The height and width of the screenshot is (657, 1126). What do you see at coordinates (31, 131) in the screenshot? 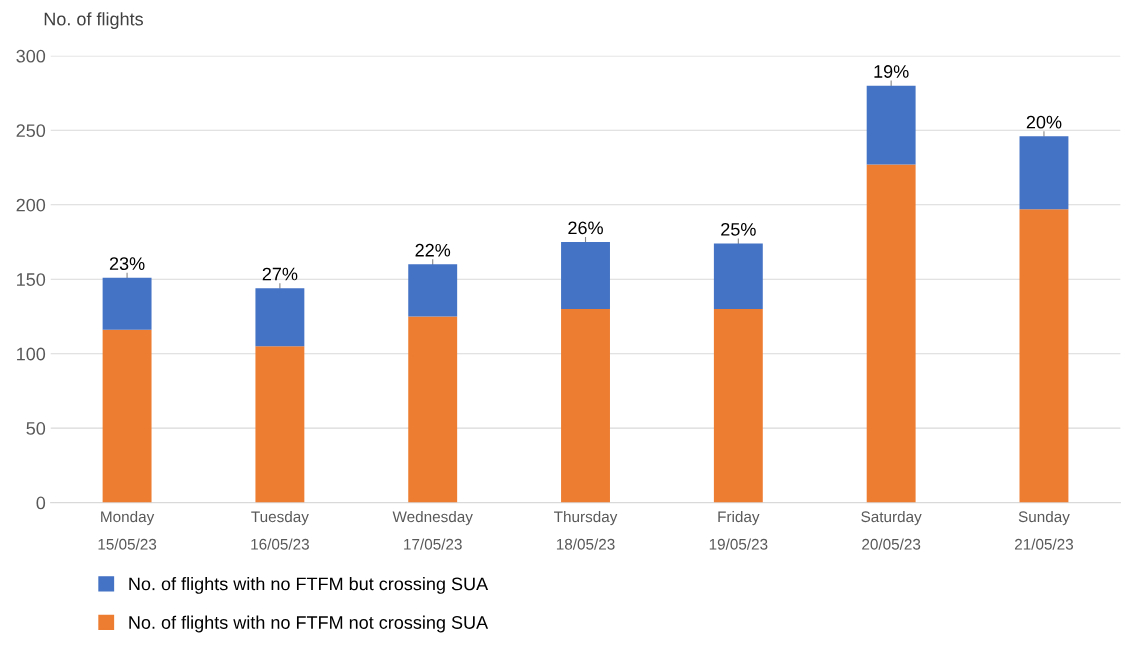
I see `y-tick-label: 250` at bounding box center [31, 131].